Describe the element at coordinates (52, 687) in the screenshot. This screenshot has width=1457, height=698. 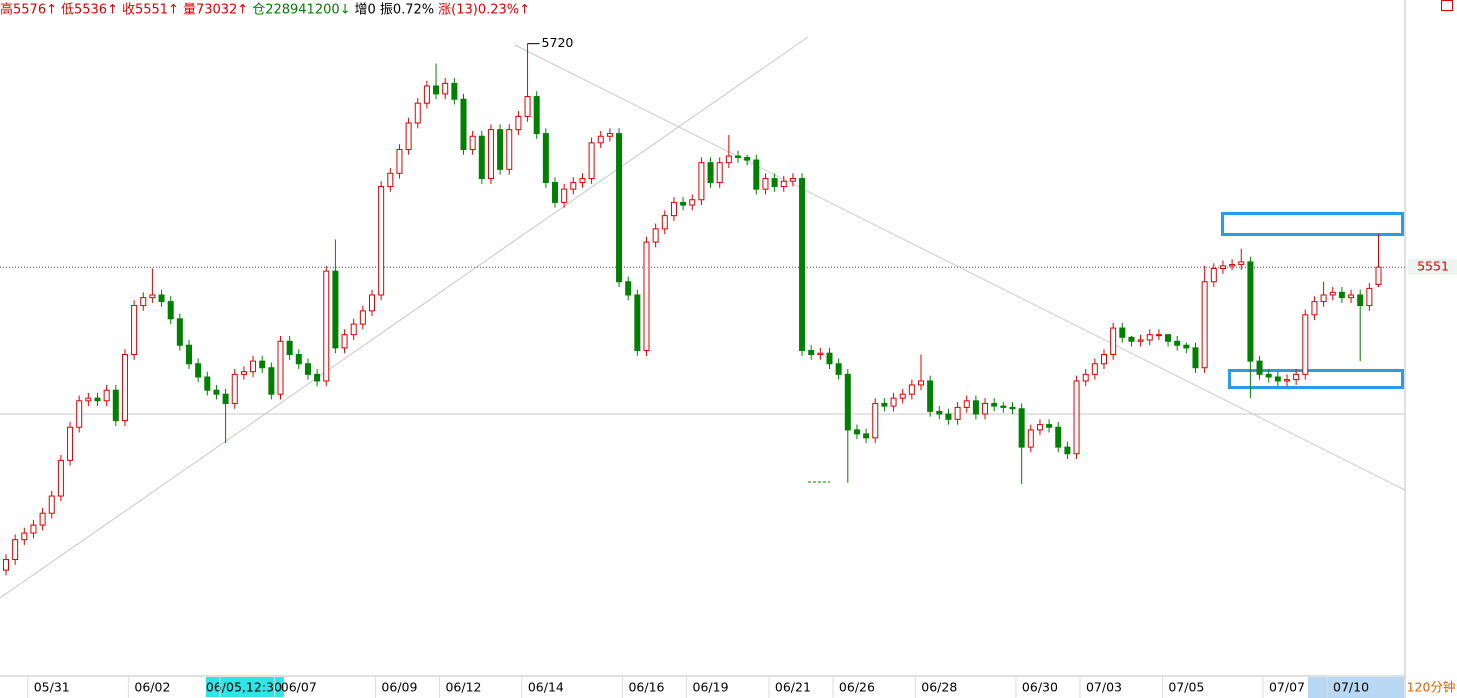
I see `x-tick-label: 05/31` at that location.